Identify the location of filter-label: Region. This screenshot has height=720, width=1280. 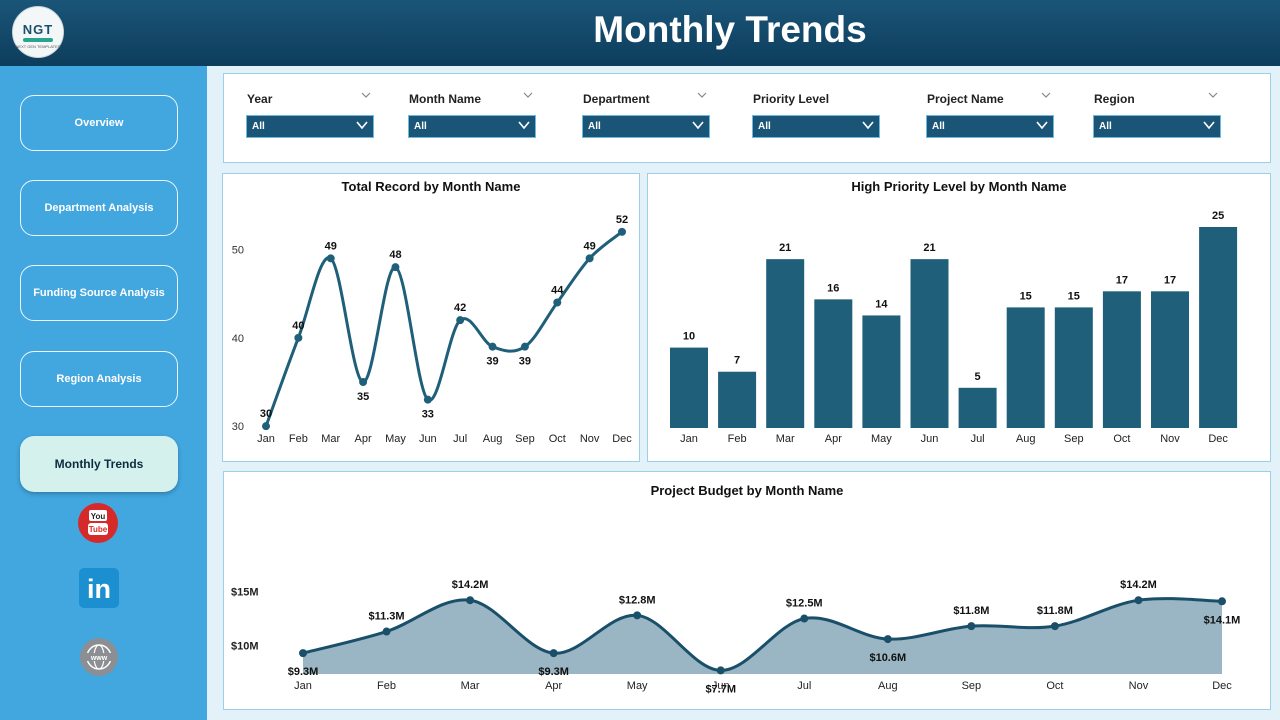
(1114, 99).